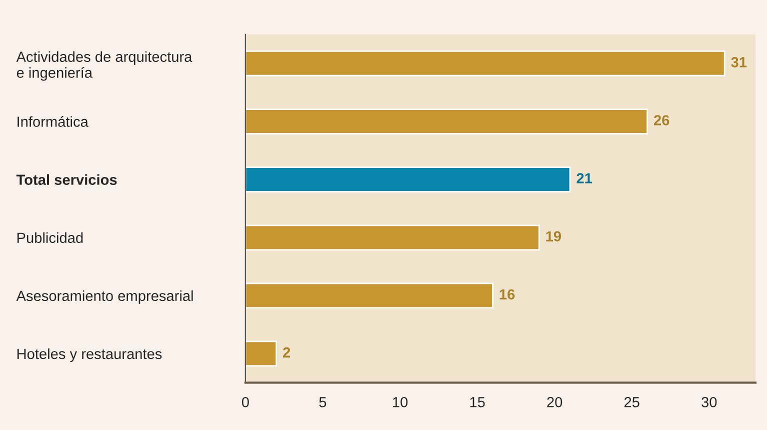 The width and height of the screenshot is (767, 430). Describe the element at coordinates (286, 352) in the screenshot. I see `data-label: 2` at that location.